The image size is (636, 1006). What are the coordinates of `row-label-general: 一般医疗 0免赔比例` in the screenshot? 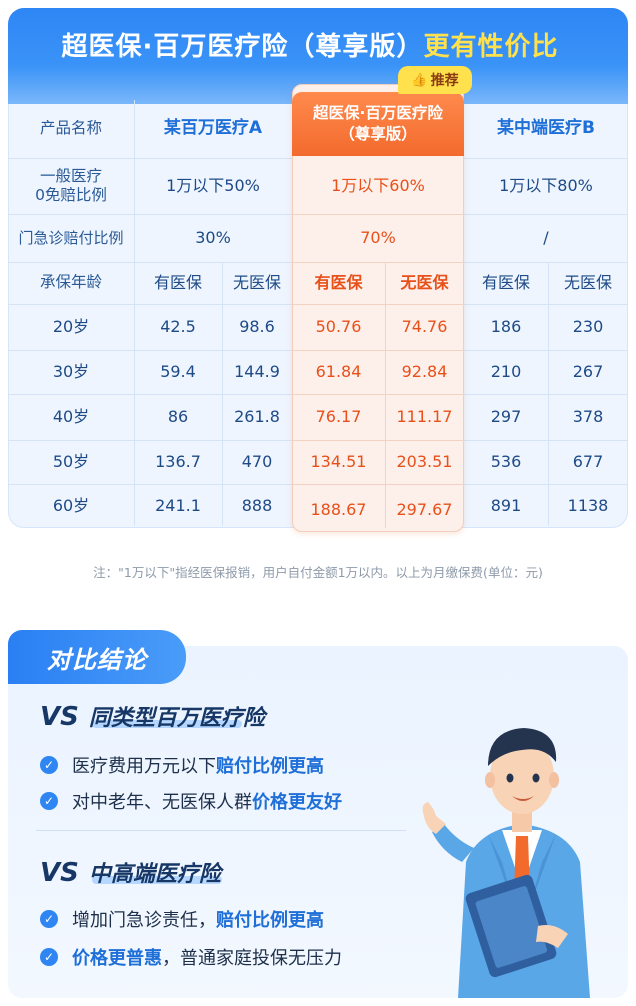 It's located at (71, 186).